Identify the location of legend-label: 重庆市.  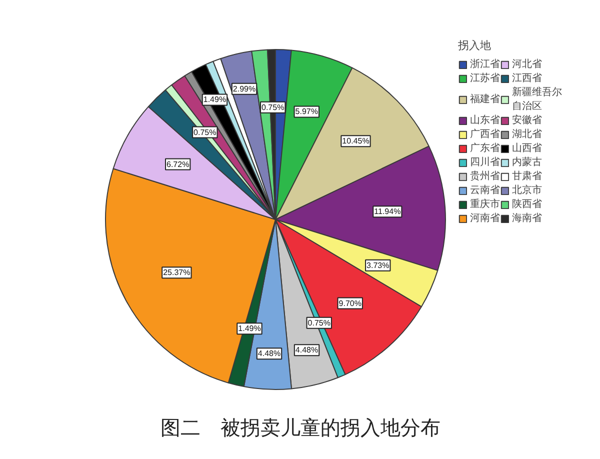
(485, 204).